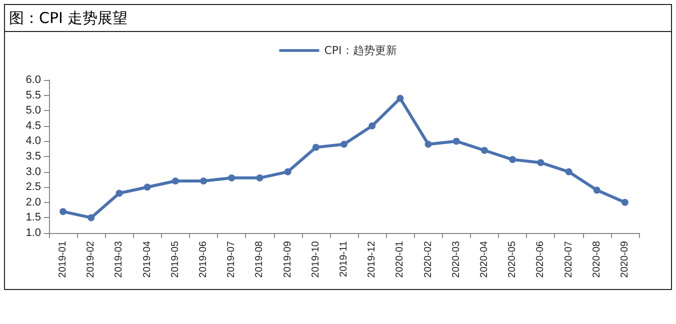 This screenshot has width=676, height=324. Describe the element at coordinates (372, 259) in the screenshot. I see `x-tick-label: 2019-12` at that location.